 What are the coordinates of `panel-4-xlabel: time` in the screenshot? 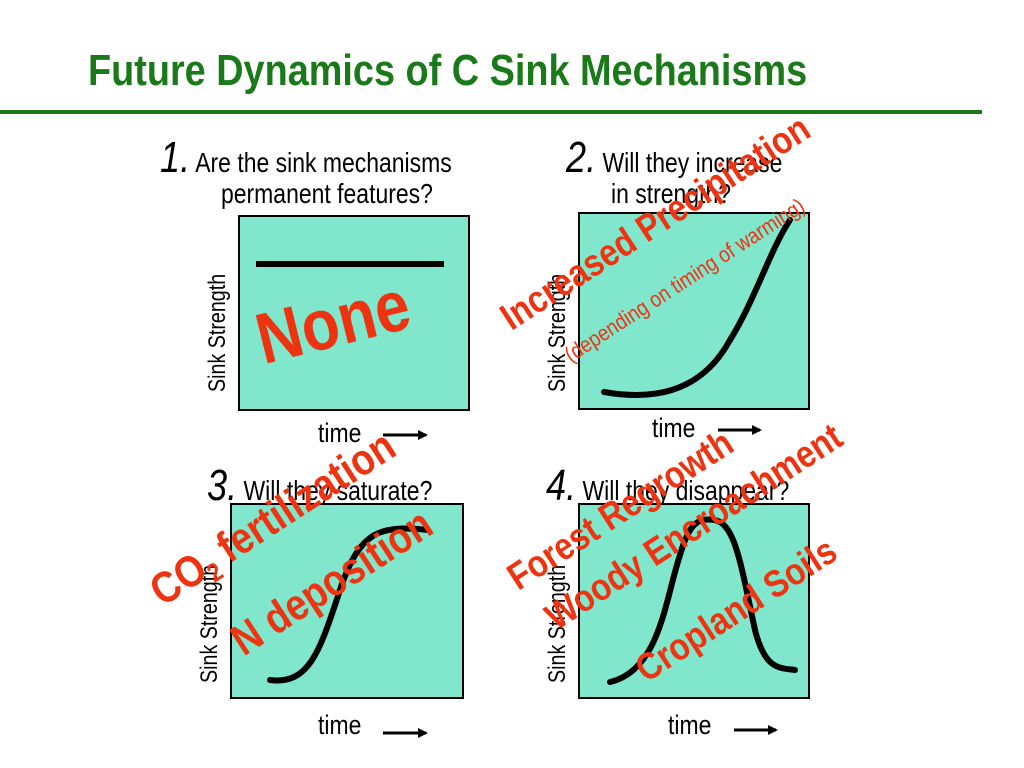 It's located at (690, 725).